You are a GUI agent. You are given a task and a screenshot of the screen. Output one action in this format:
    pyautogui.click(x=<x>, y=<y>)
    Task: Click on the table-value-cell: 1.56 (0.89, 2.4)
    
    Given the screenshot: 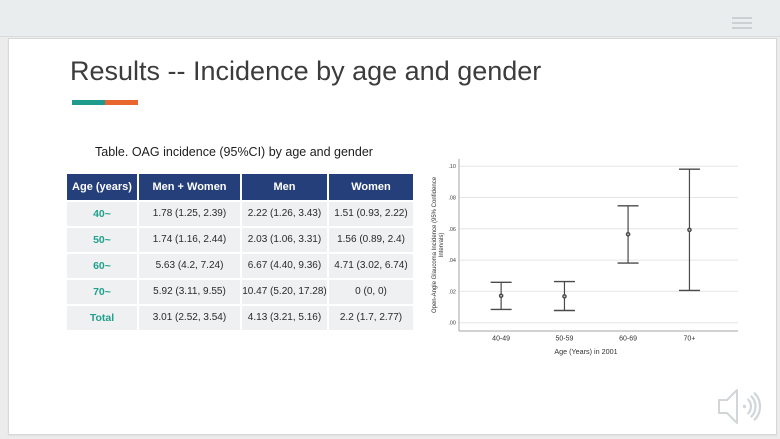 What is the action you would take?
    pyautogui.click(x=371, y=240)
    